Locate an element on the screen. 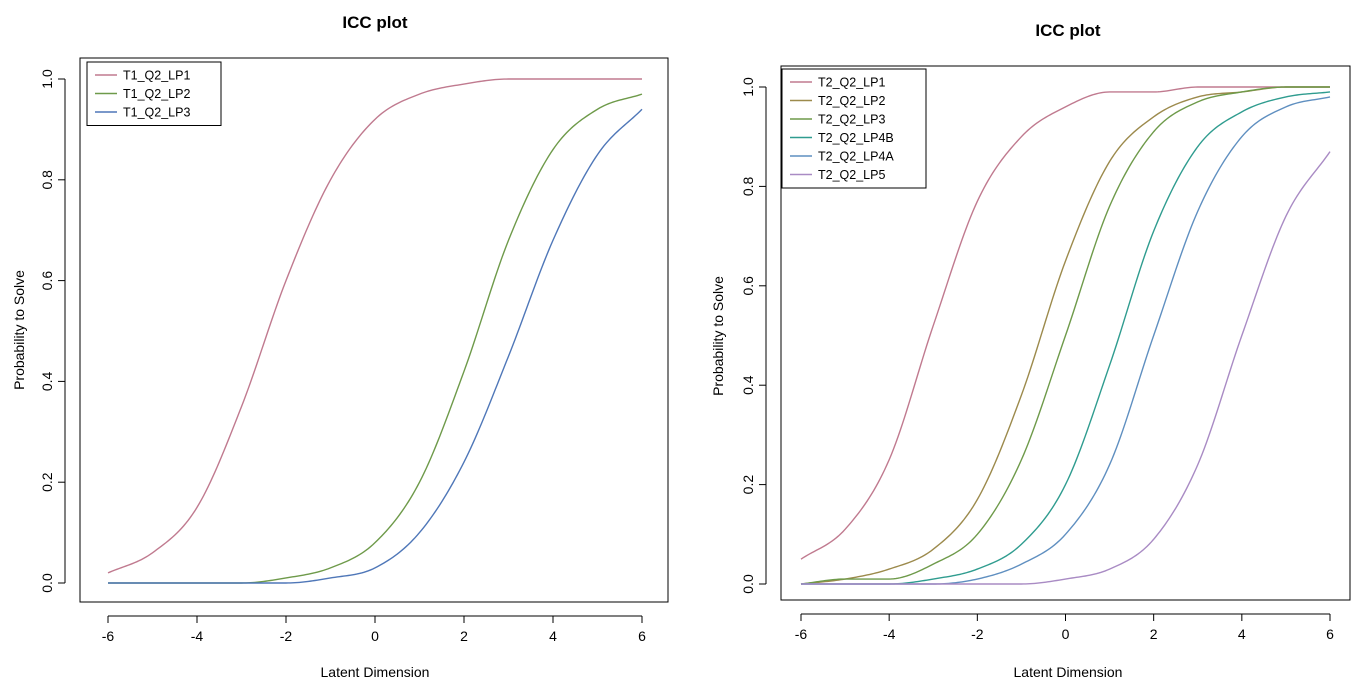 The height and width of the screenshot is (682, 1359). legend-label: T2_Q2_LP4B is located at coordinates (856, 138).